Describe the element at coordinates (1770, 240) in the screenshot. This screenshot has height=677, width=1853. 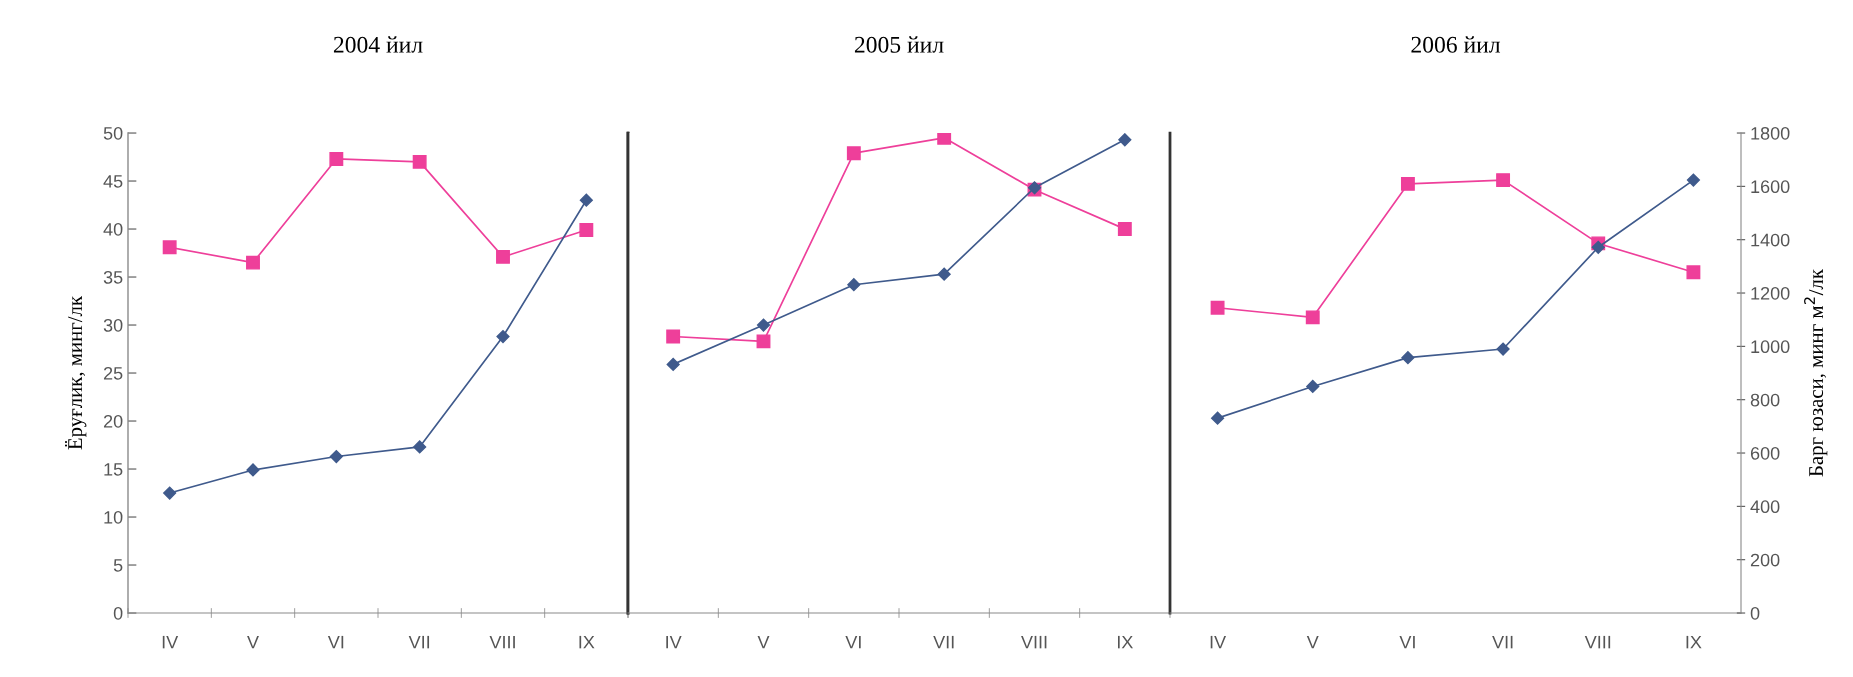
I see `y2-tick-label: 1400` at that location.